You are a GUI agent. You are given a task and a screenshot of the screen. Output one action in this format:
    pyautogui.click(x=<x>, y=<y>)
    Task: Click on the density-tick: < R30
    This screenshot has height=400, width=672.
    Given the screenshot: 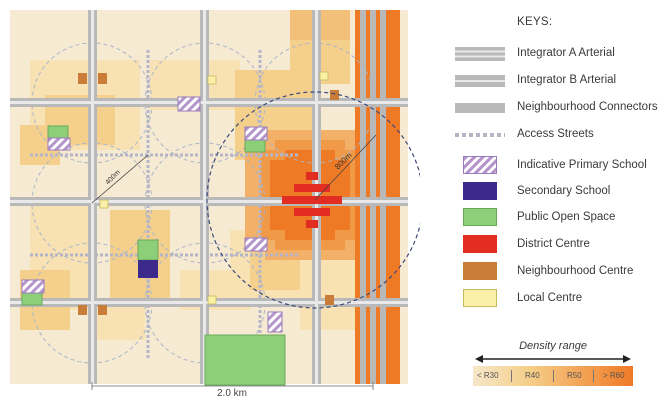 What is the action you would take?
    pyautogui.click(x=488, y=375)
    